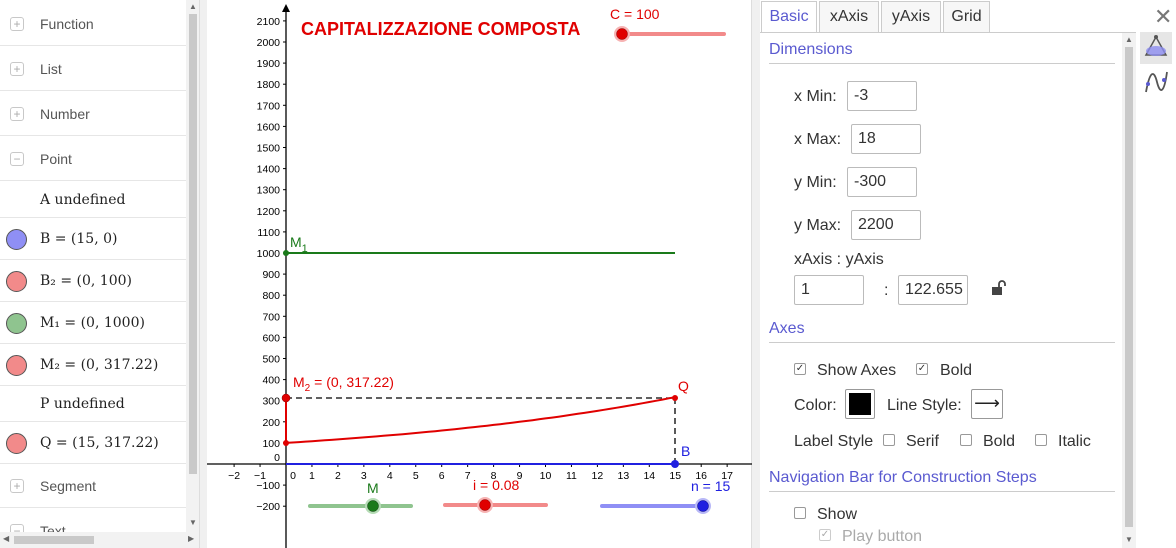 This screenshot has height=548, width=1176. What do you see at coordinates (286, 398) in the screenshot?
I see `point-m2` at bounding box center [286, 398].